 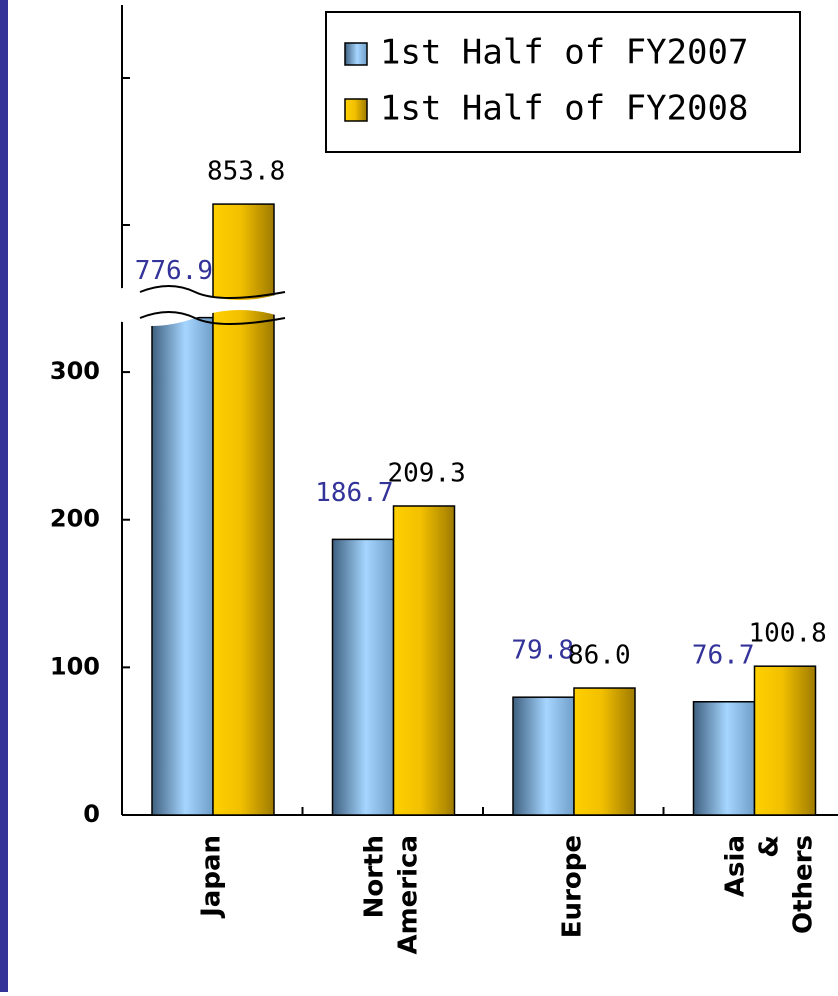 I want to click on x-tick-label-line: North, so click(x=374, y=876).